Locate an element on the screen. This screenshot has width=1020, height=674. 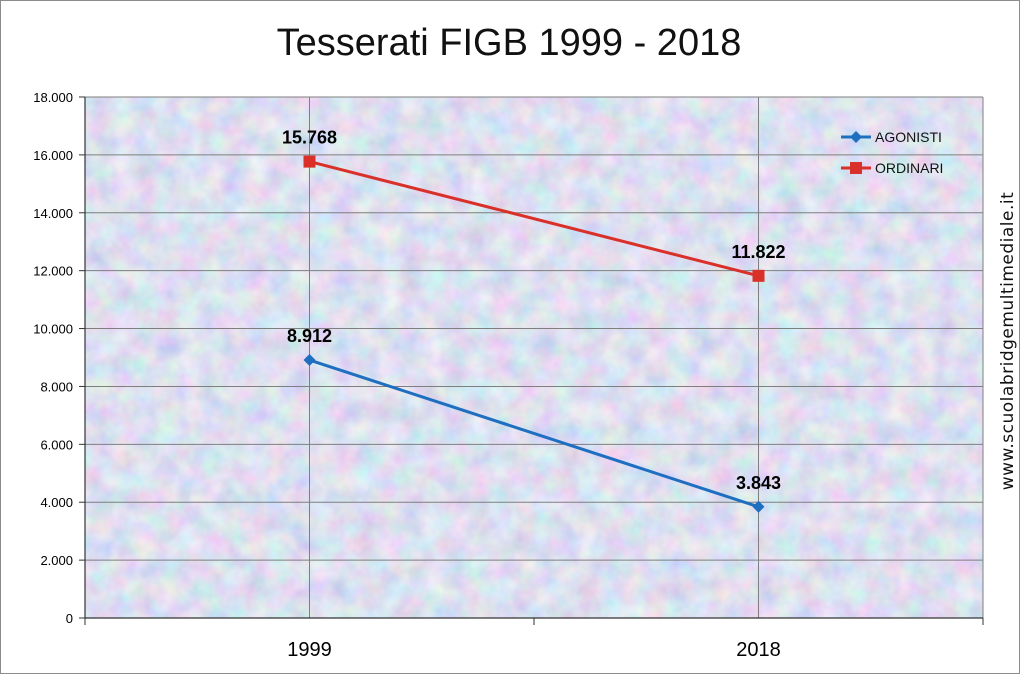
legend-label: ORDINARI is located at coordinates (909, 168).